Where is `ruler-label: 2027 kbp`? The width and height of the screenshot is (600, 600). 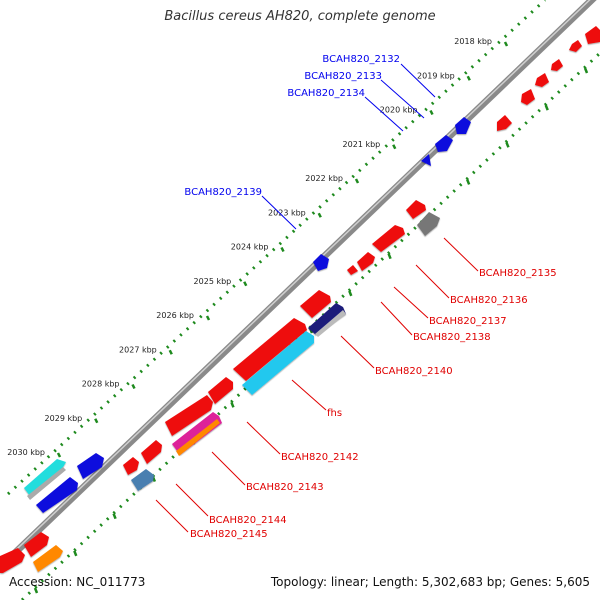
ruler-label: 2027 kbp is located at coordinates (138, 349).